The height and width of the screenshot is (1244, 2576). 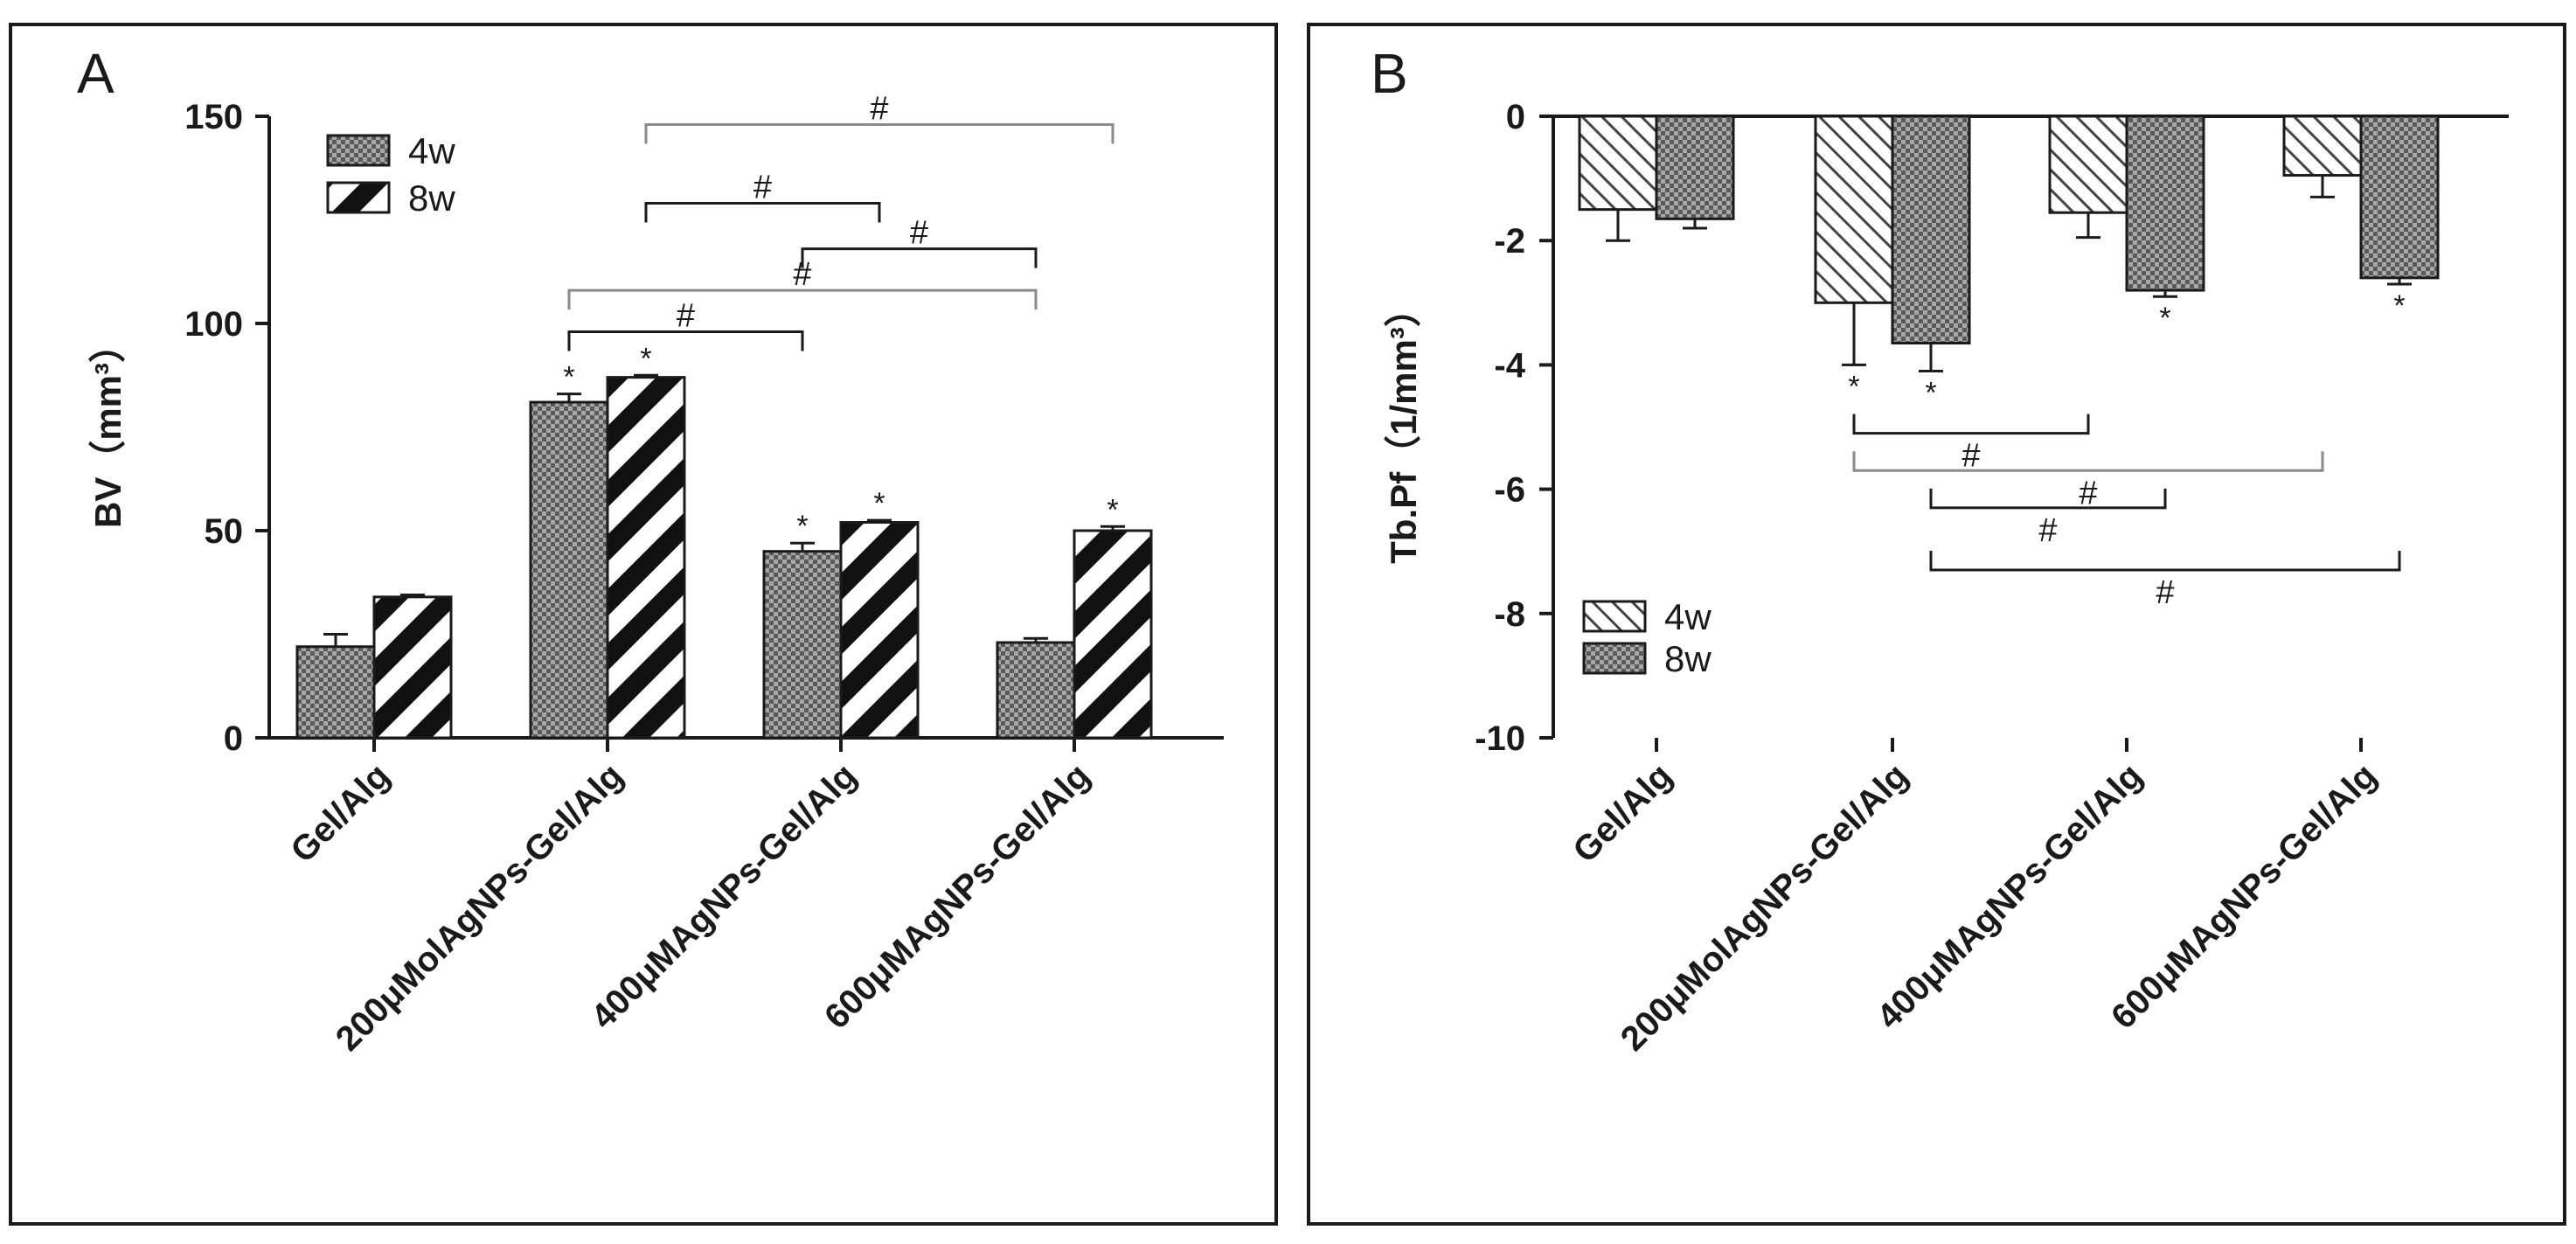 What do you see at coordinates (1509, 490) in the screenshot?
I see `y-tick-label: -6` at bounding box center [1509, 490].